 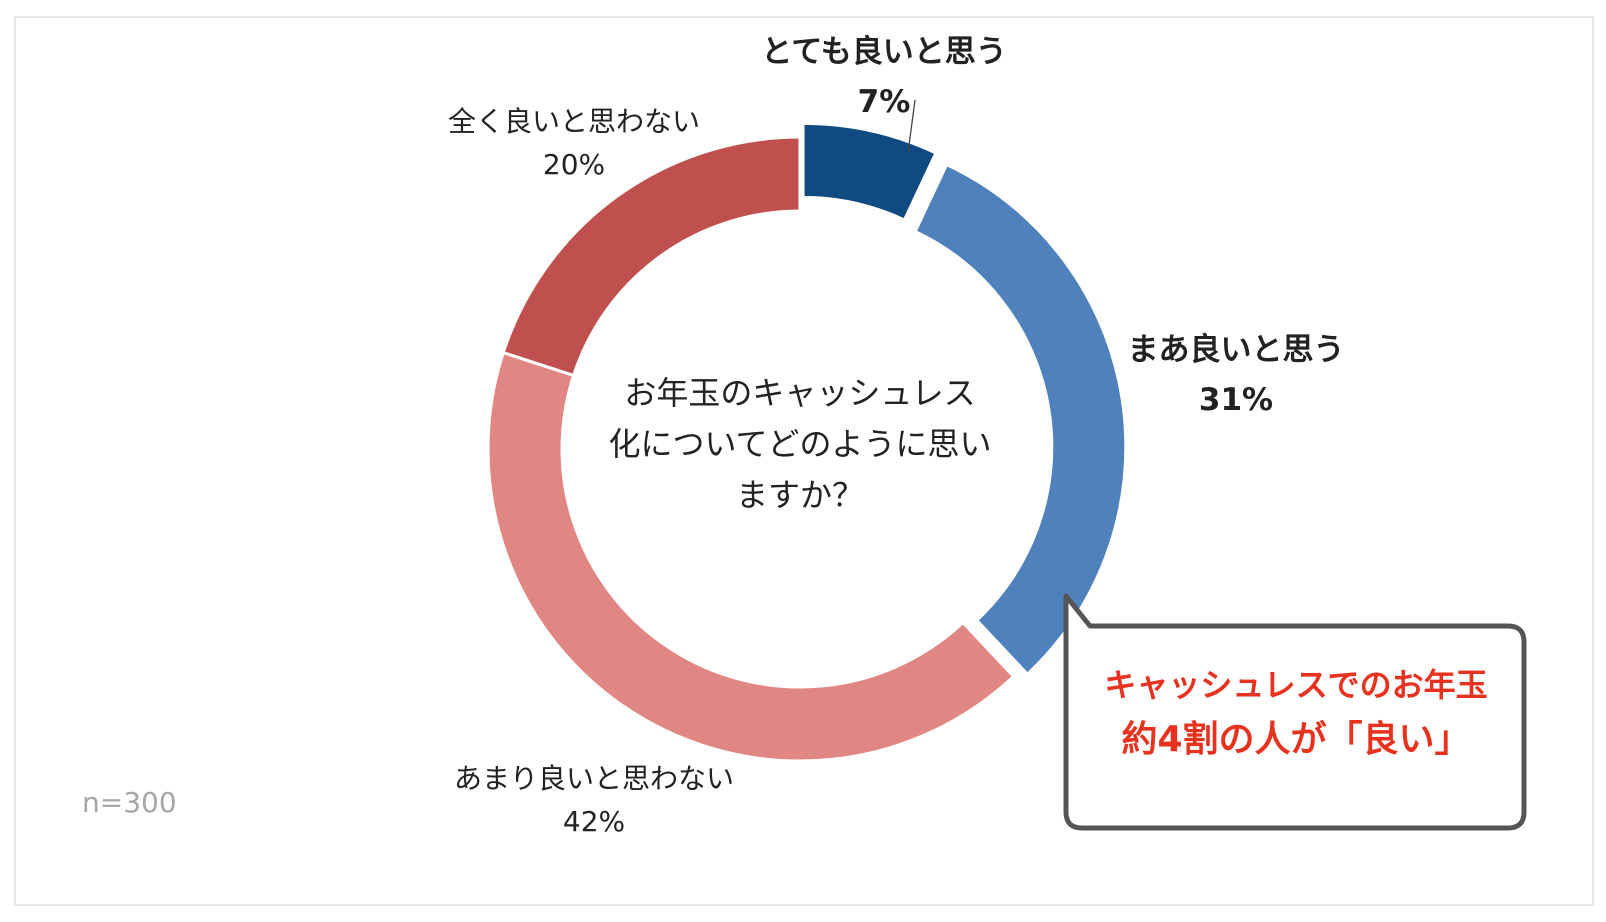 I want to click on slice-fairly-good, so click(x=1020, y=419).